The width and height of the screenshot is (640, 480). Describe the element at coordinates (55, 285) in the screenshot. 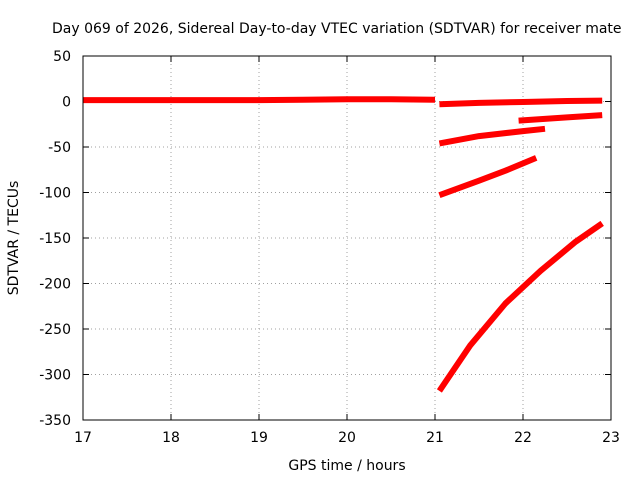

I see `y-tick-label: -200` at that location.